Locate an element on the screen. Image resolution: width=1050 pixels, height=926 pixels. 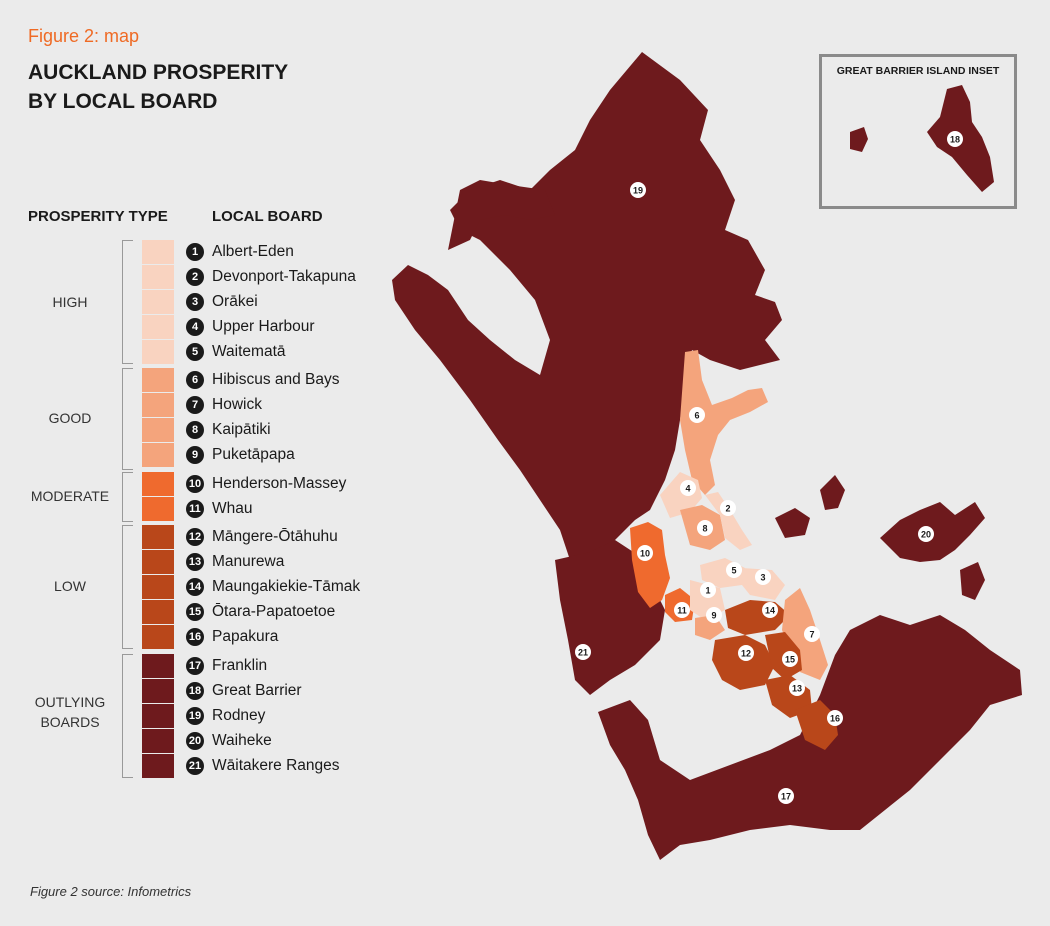
legend-number: 1 is located at coordinates (195, 252).